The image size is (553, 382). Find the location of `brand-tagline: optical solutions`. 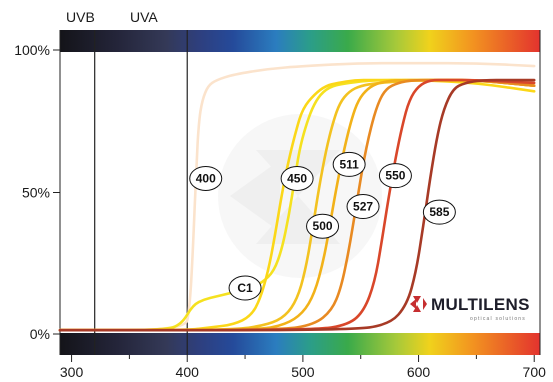

brand-tagline: optical solutions is located at coordinates (498, 319).